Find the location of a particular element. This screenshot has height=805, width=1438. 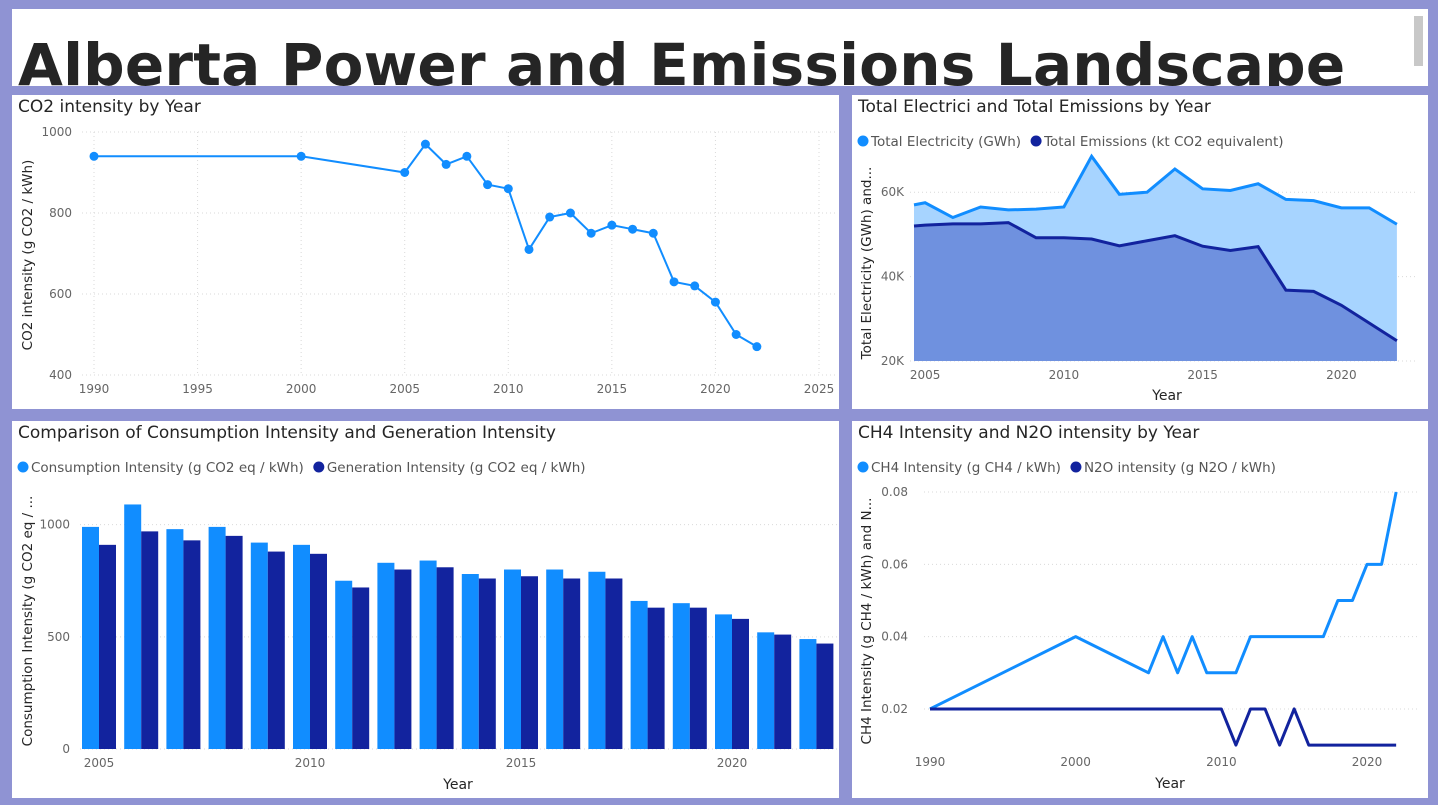

title-panel: Alberta Power and Emissions Landscape is located at coordinates (720, 47).